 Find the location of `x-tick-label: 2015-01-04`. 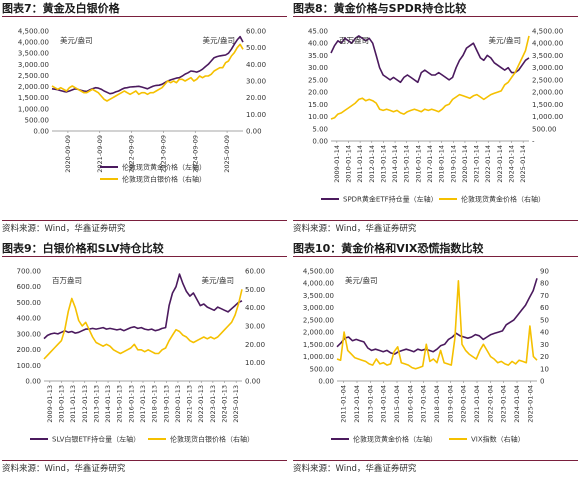

x-tick-label: 2015-01-04 is located at coordinates (397, 404).